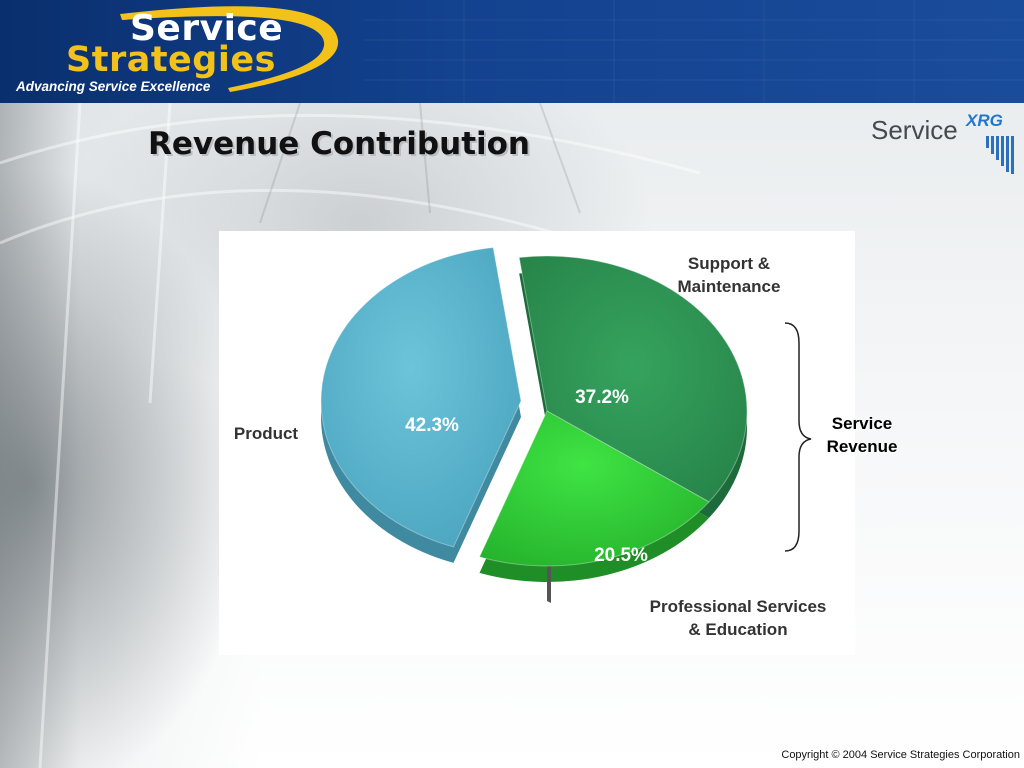 This screenshot has width=1024, height=768. Describe the element at coordinates (633, 379) in the screenshot. I see `pie-slice-support` at that location.